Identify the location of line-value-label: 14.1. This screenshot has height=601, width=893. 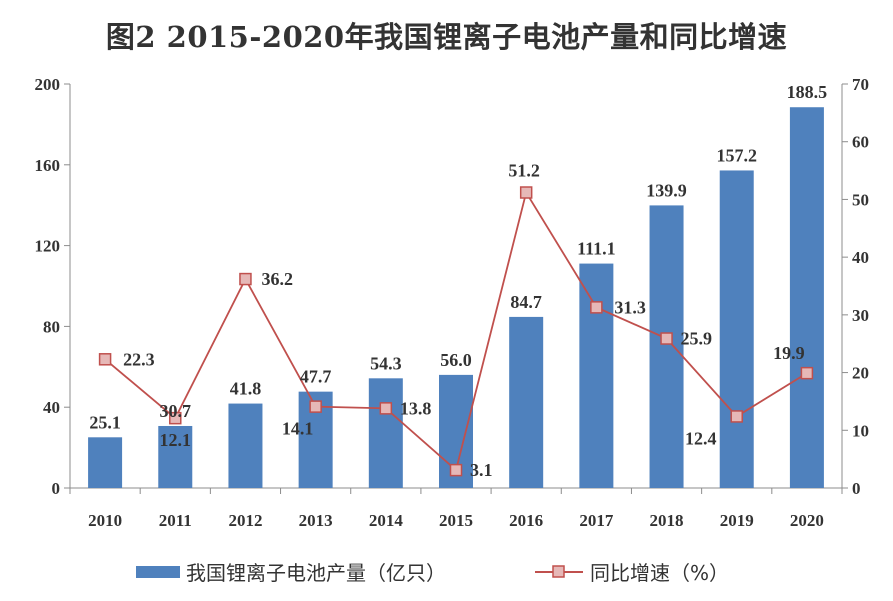
(298, 429).